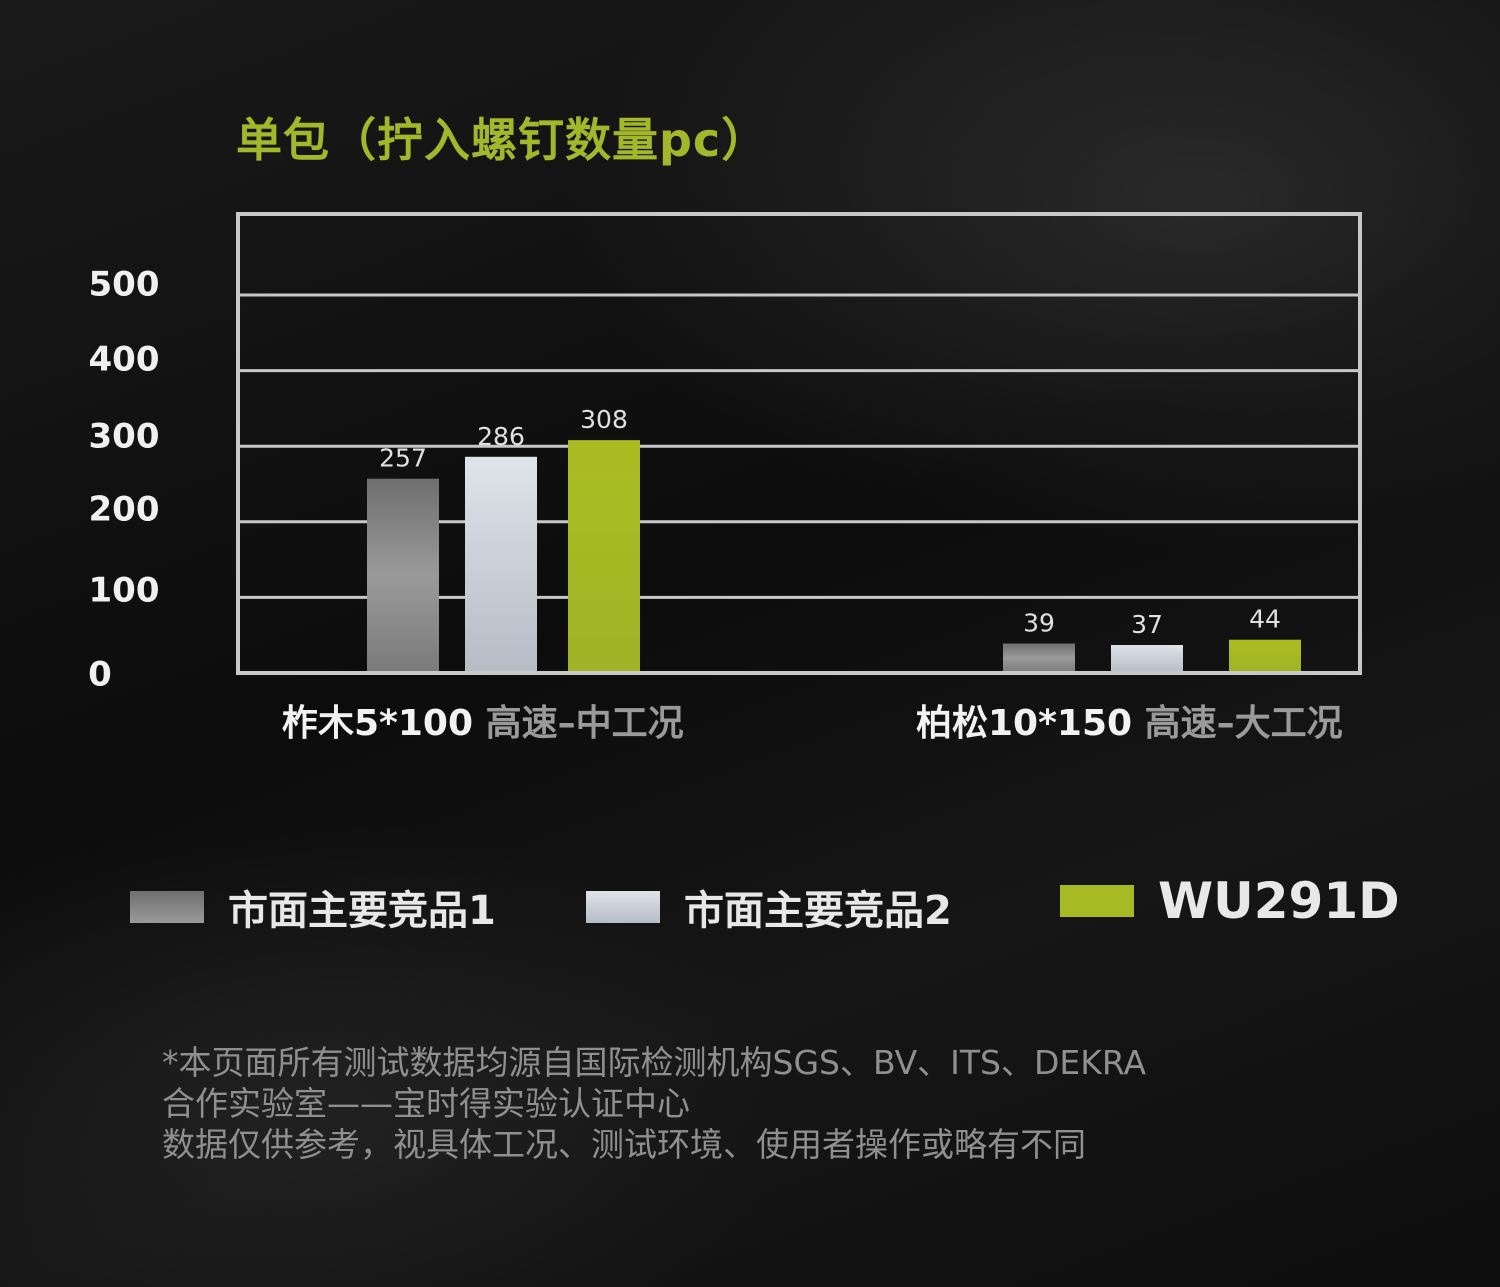  I want to click on bar-value-label: 308, so click(604, 419).